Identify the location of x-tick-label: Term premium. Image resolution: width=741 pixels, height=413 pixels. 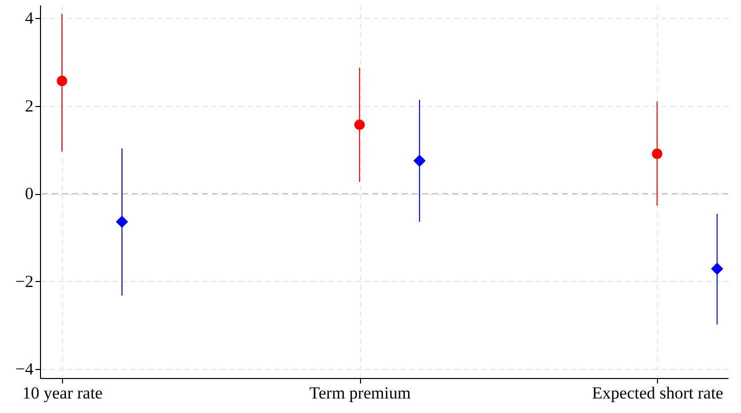
(360, 393).